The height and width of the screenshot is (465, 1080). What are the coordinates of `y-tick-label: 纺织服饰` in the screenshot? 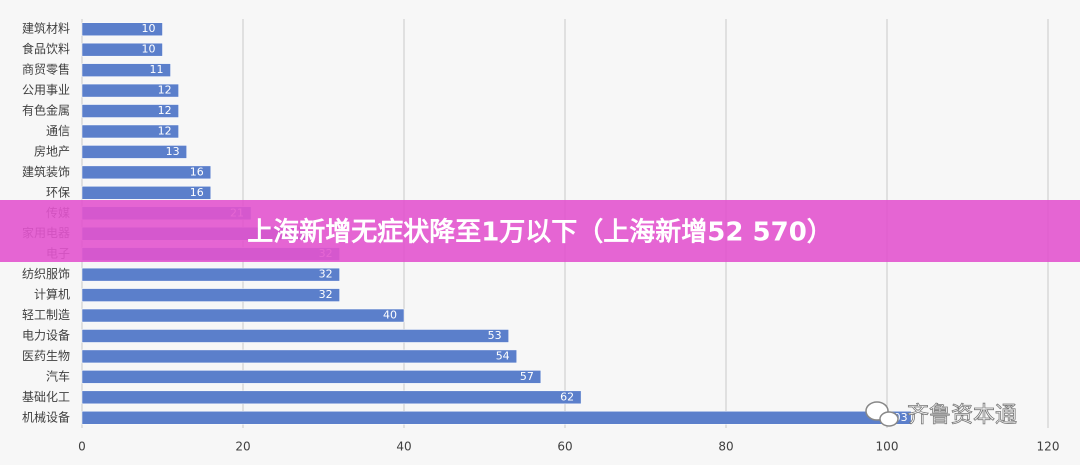 It's located at (46, 274).